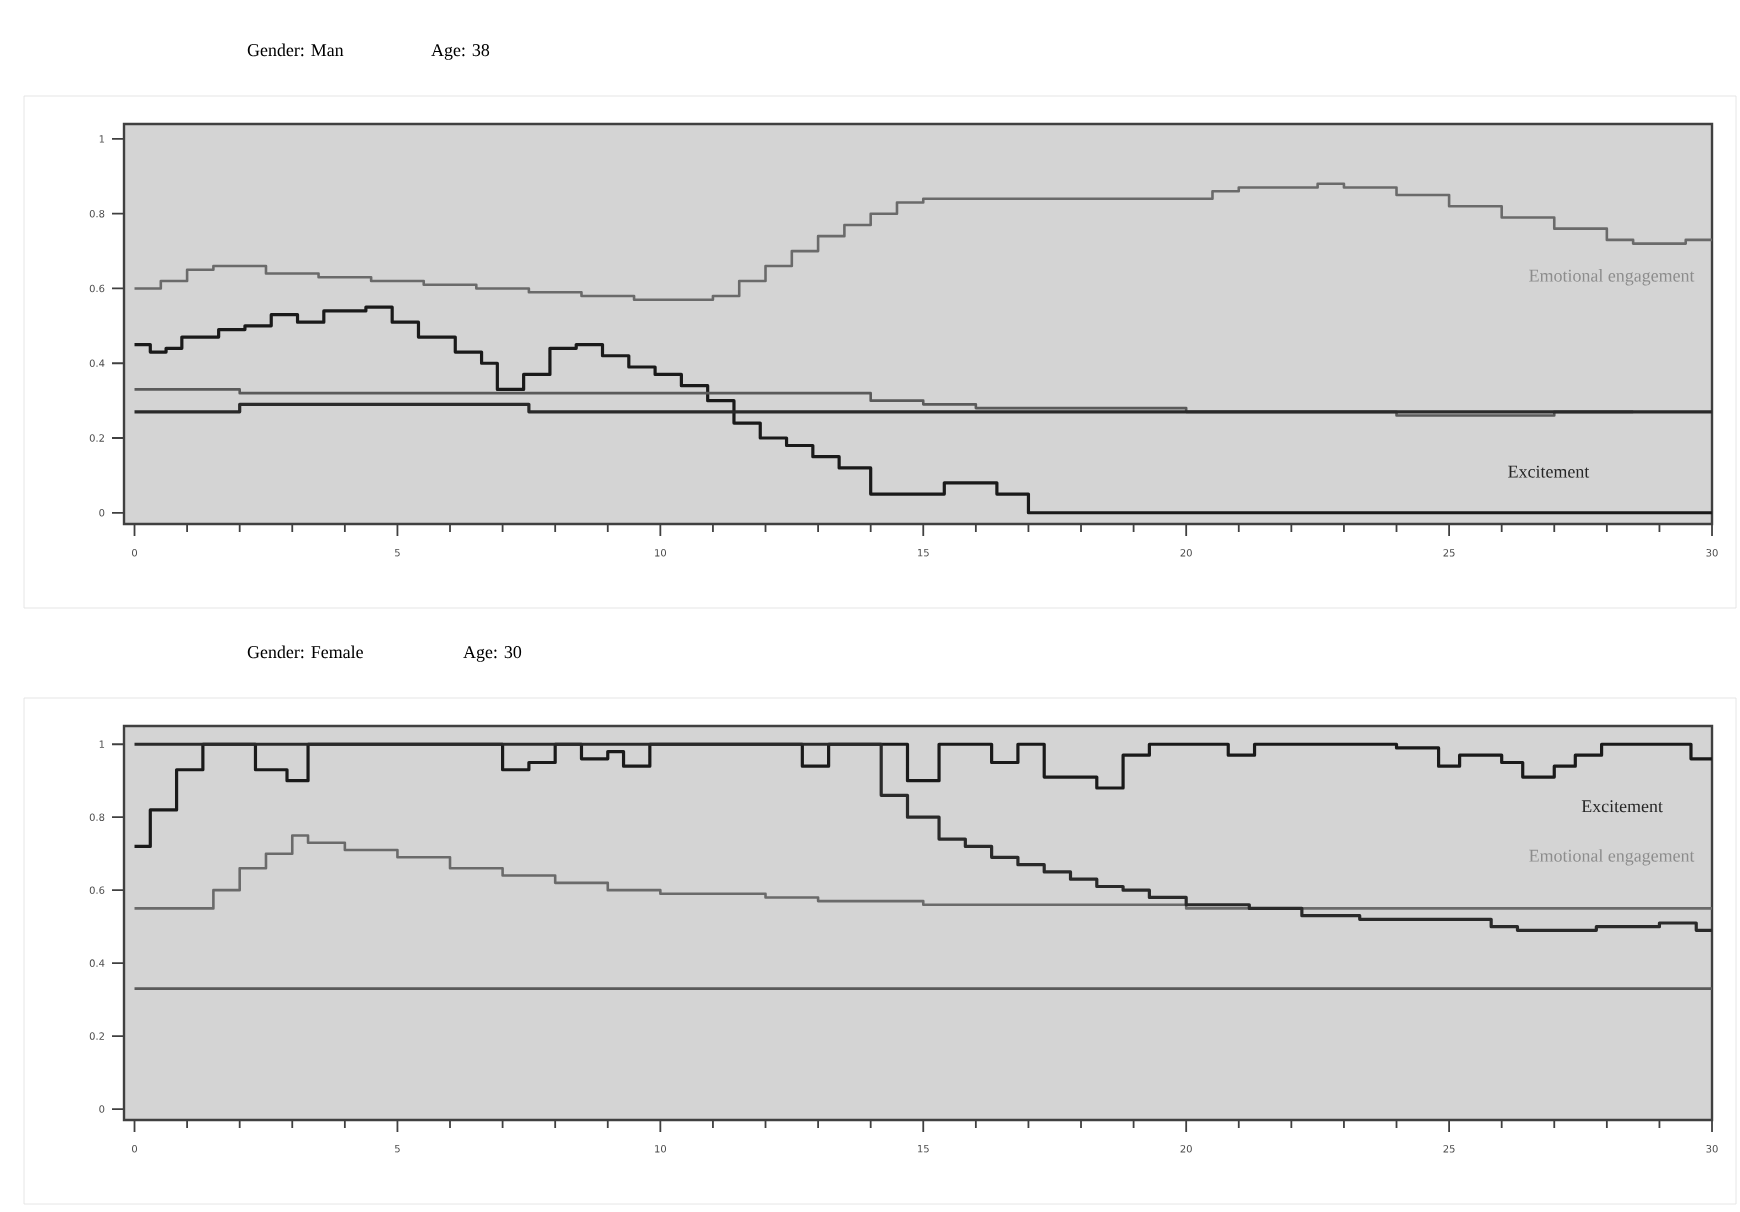 The height and width of the screenshot is (1212, 1740). Describe the element at coordinates (1612, 277) in the screenshot. I see `series-label: Emotional engagement` at that location.